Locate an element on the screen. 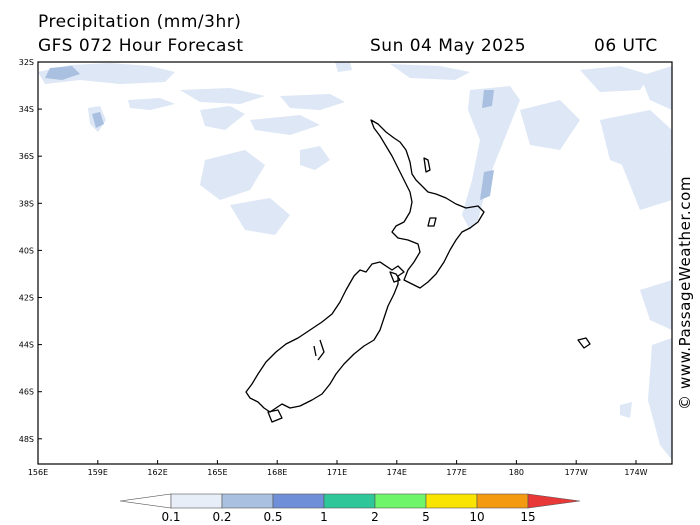 The width and height of the screenshot is (700, 525). lat-label: 38S is located at coordinates (26, 203).